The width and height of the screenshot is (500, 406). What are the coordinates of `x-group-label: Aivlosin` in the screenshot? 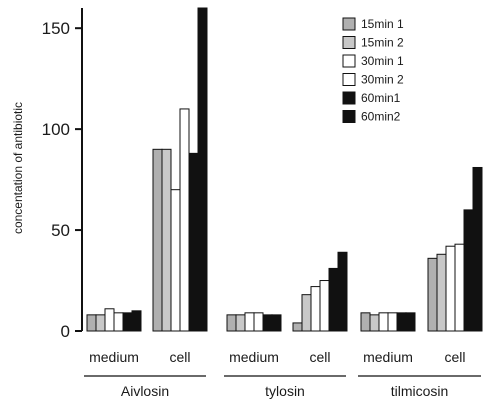 It's located at (145, 391).